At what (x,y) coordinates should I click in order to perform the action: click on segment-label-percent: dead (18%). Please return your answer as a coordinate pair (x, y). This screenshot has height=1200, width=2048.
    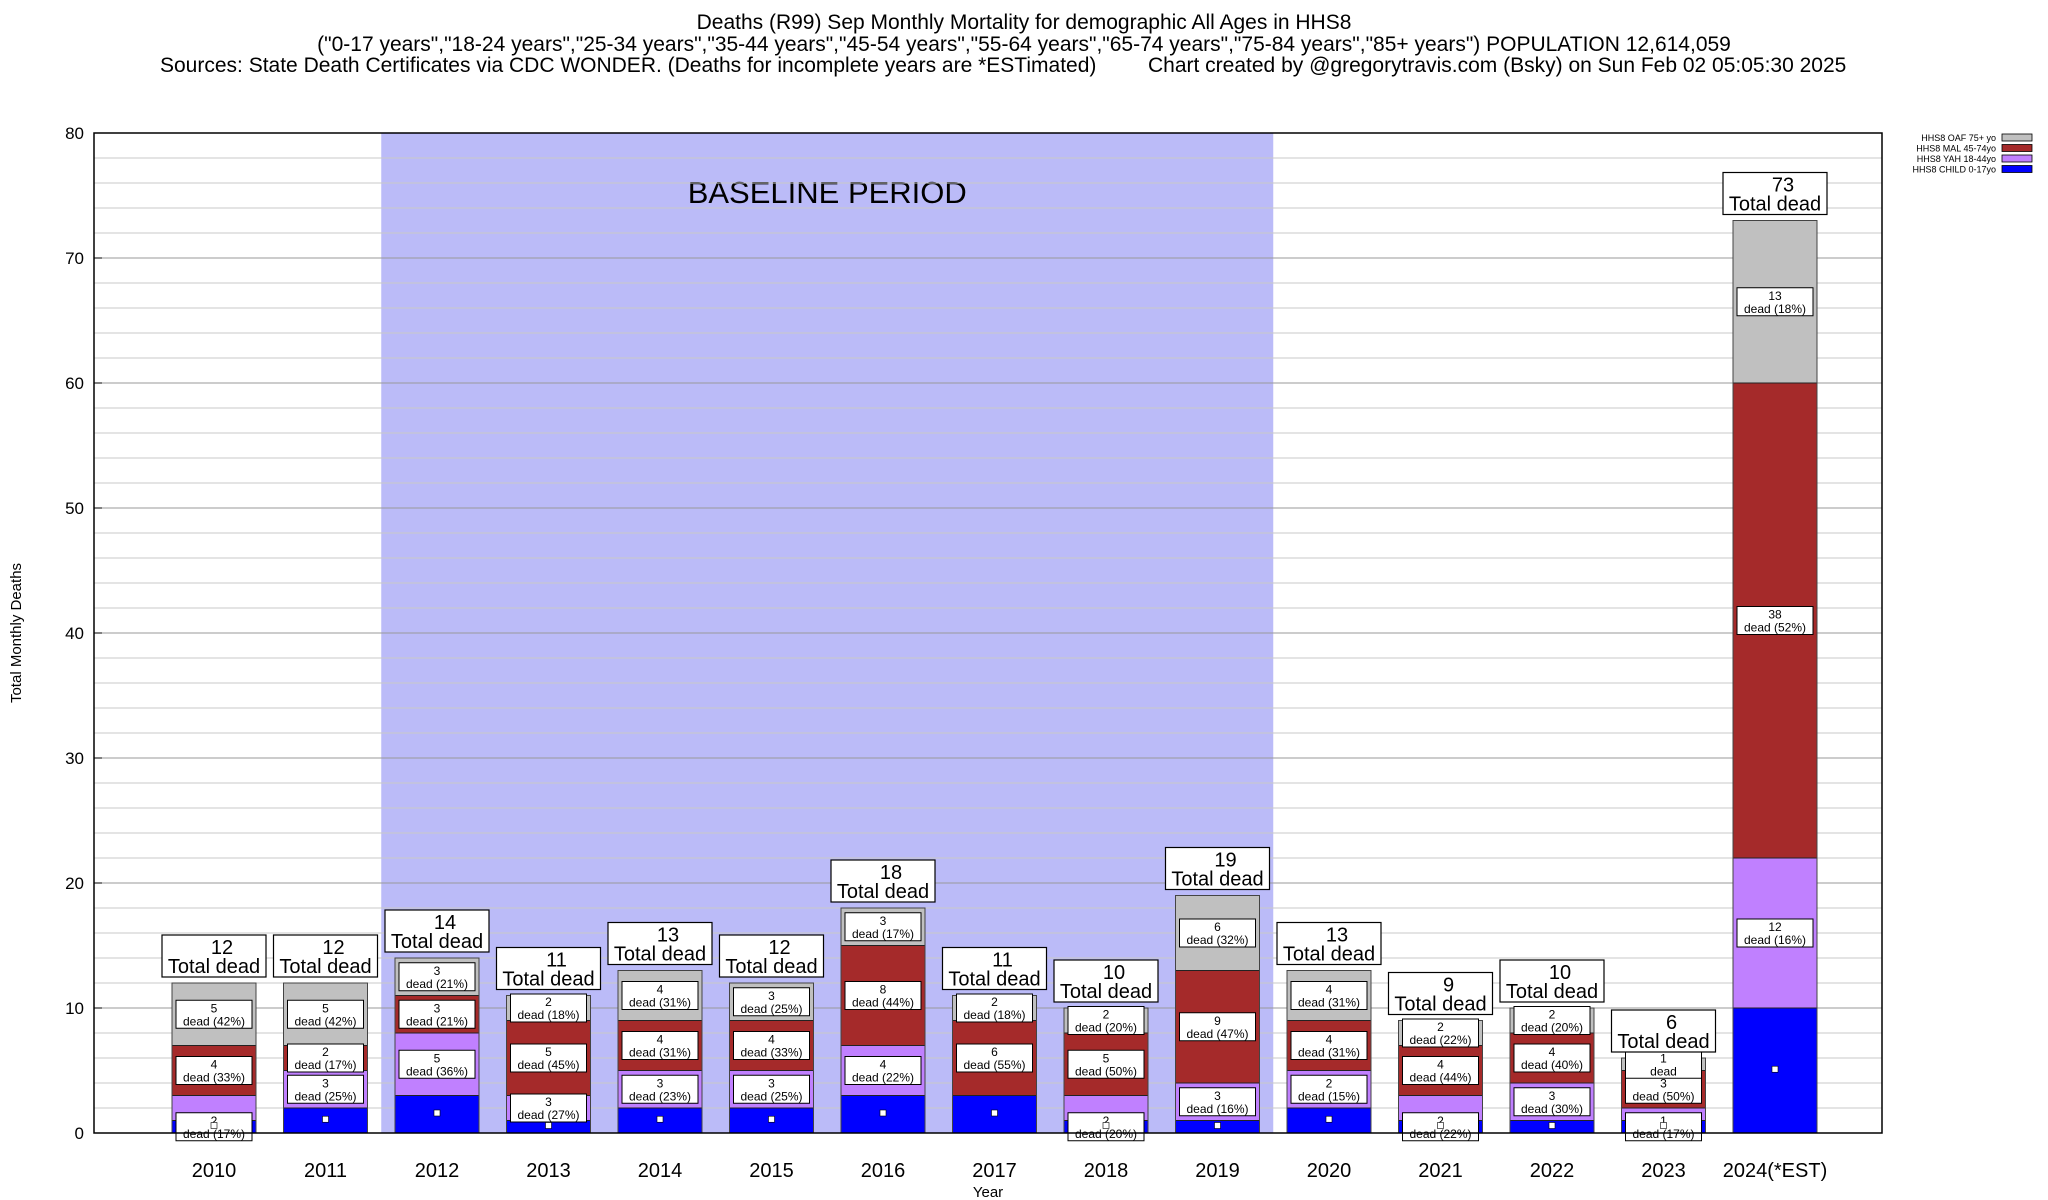
    Looking at the image, I should click on (548, 1015).